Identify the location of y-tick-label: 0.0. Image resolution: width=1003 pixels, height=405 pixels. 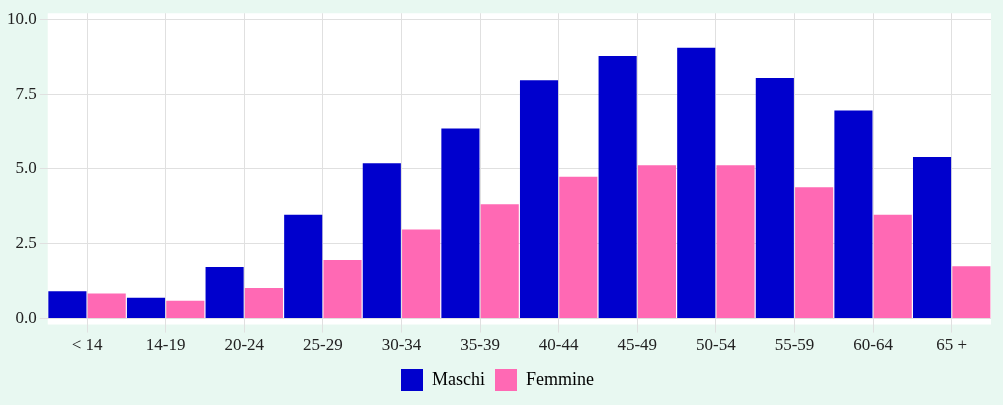
(26, 318).